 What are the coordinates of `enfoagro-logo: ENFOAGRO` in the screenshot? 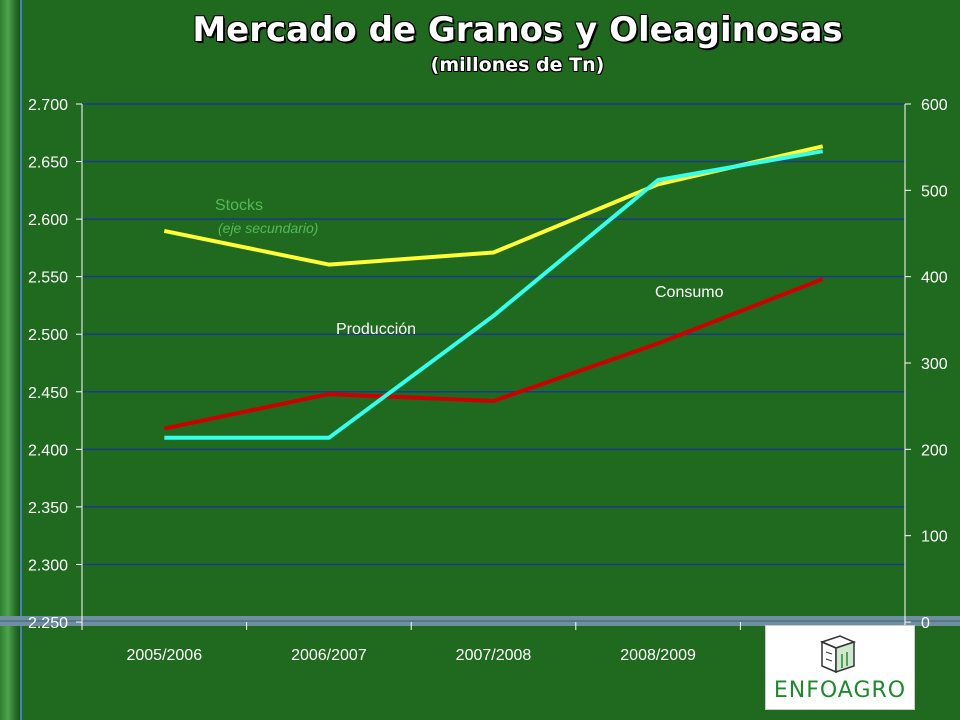 It's located at (840, 667).